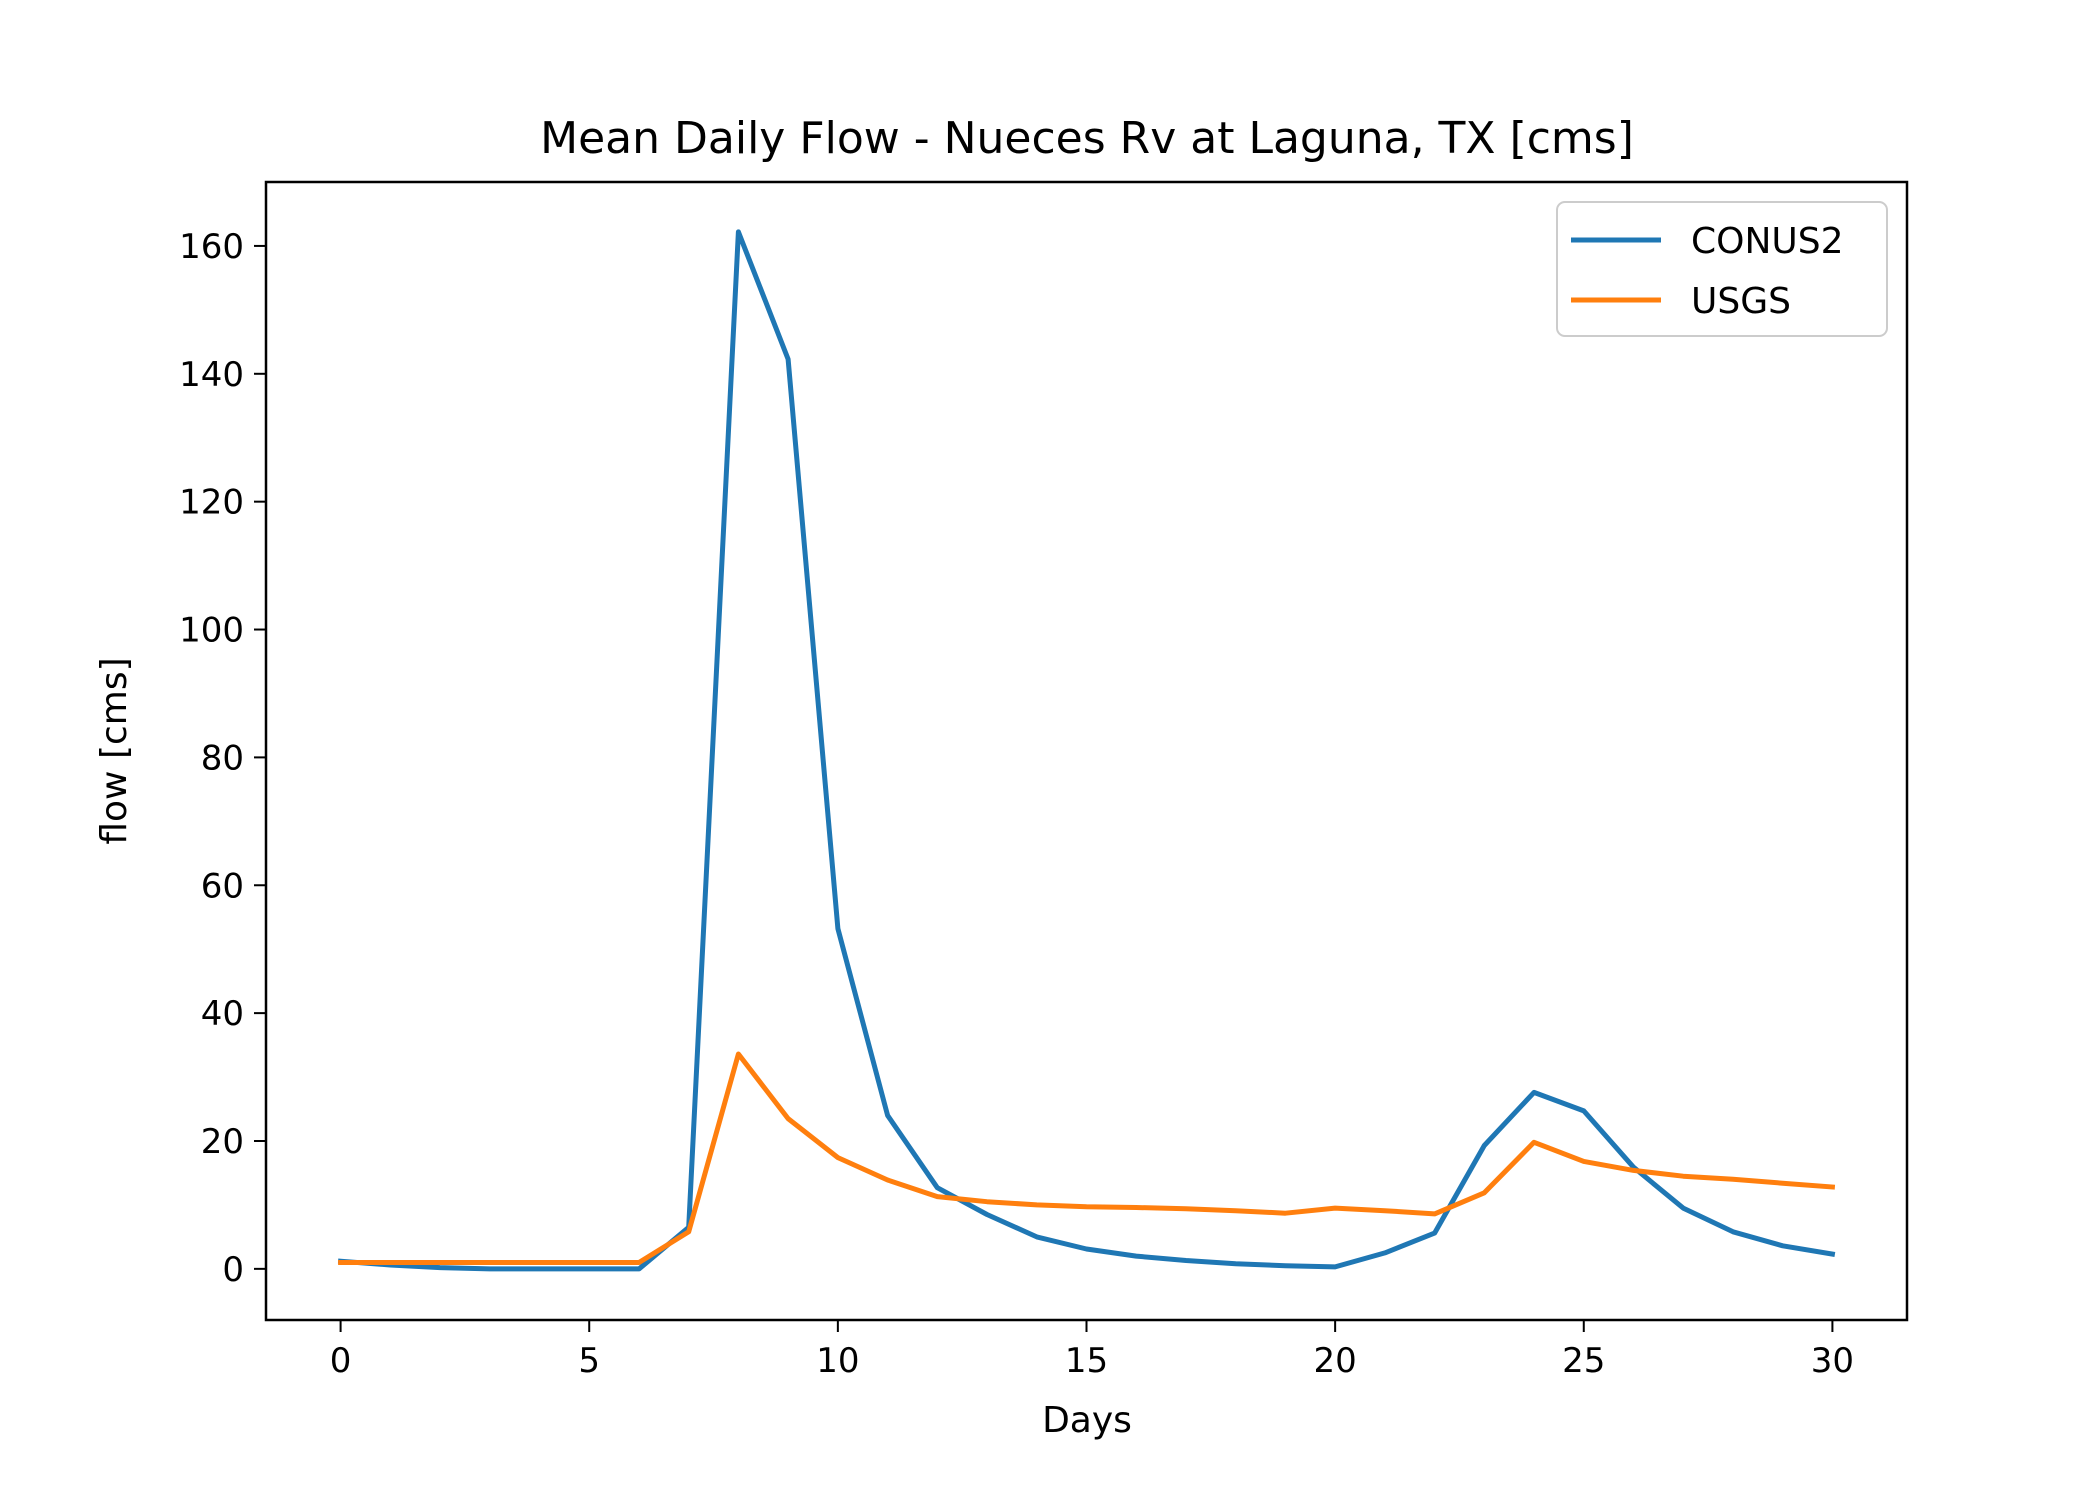 Image resolution: width=2100 pixels, height=1500 pixels. What do you see at coordinates (211, 375) in the screenshot?
I see `y-tick-label: 140` at bounding box center [211, 375].